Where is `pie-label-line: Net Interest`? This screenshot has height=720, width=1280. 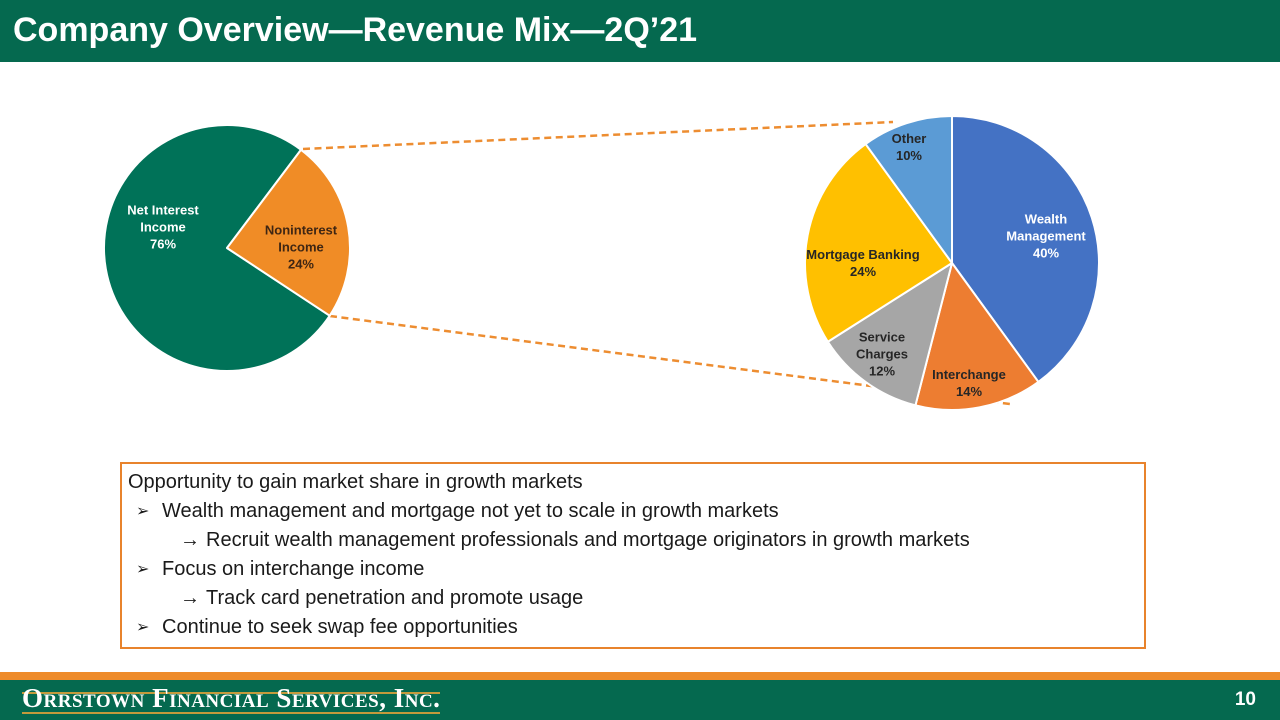
pie-label-line: Net Interest is located at coordinates (163, 210).